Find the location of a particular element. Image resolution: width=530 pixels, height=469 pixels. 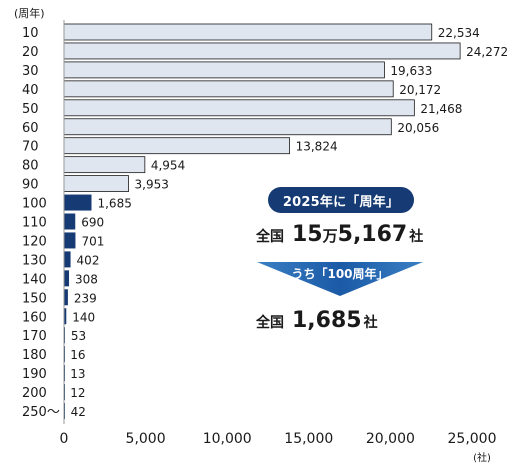

value-label: 13 is located at coordinates (77, 374).